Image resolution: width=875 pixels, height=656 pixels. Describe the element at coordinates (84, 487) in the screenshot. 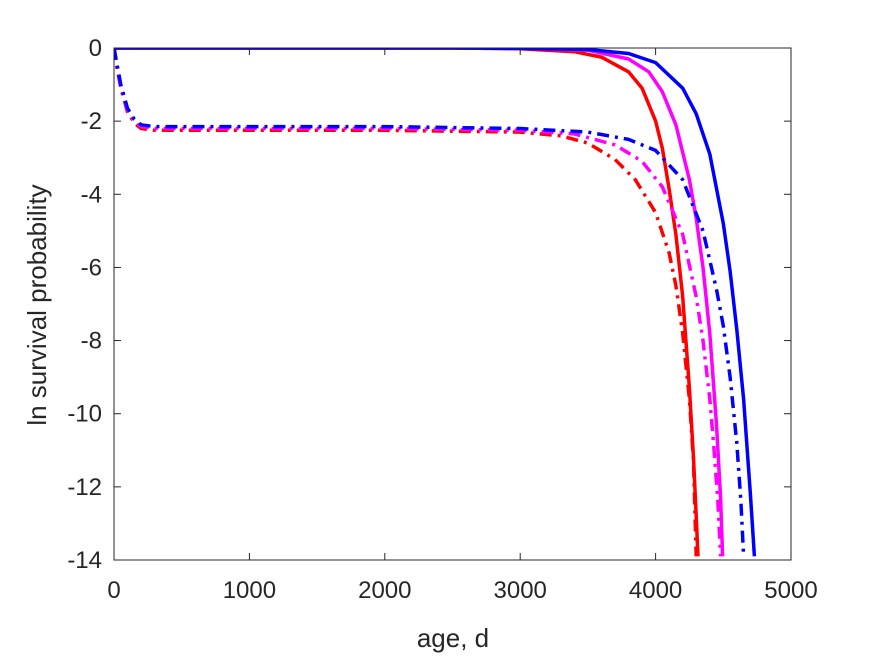

I see `y-tick-label: -12` at that location.